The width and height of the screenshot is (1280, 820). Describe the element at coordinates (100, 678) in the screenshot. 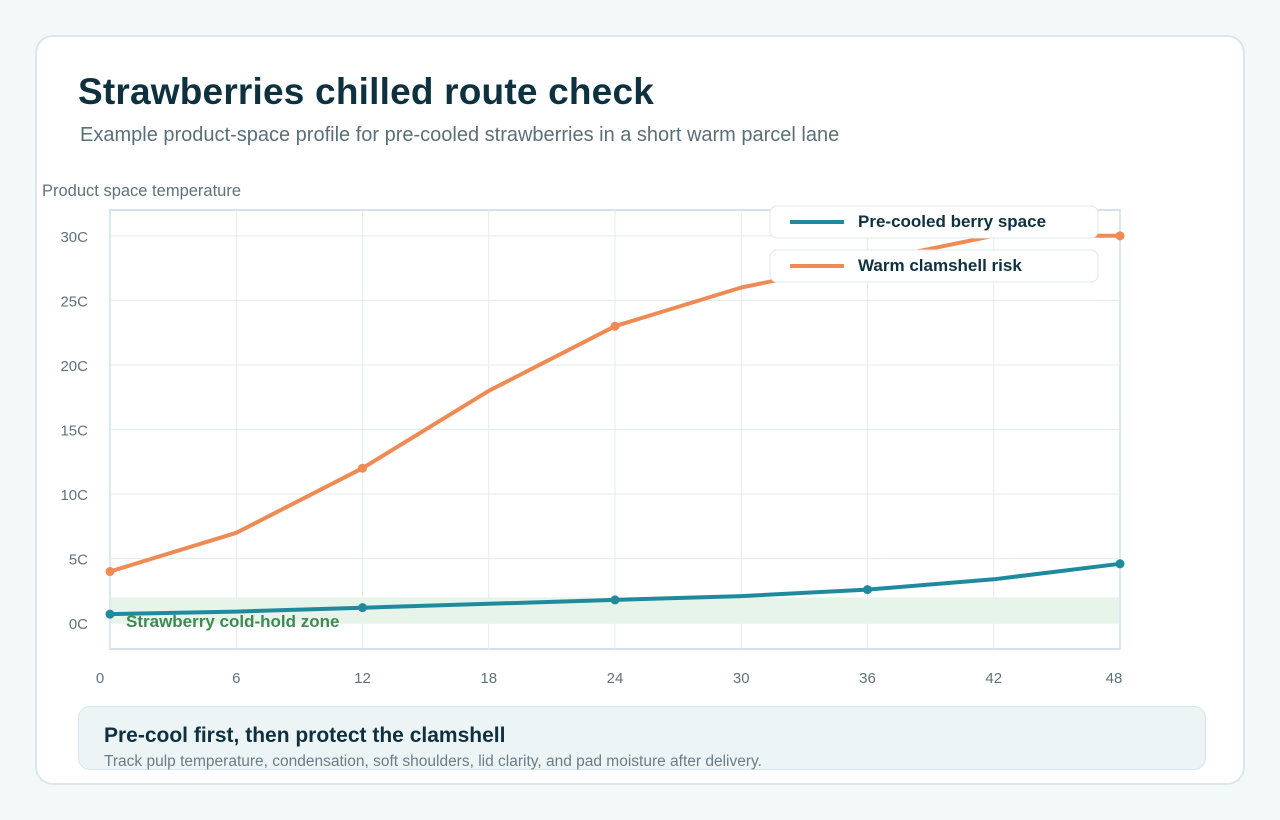

I see `x-tick-label: 0` at that location.